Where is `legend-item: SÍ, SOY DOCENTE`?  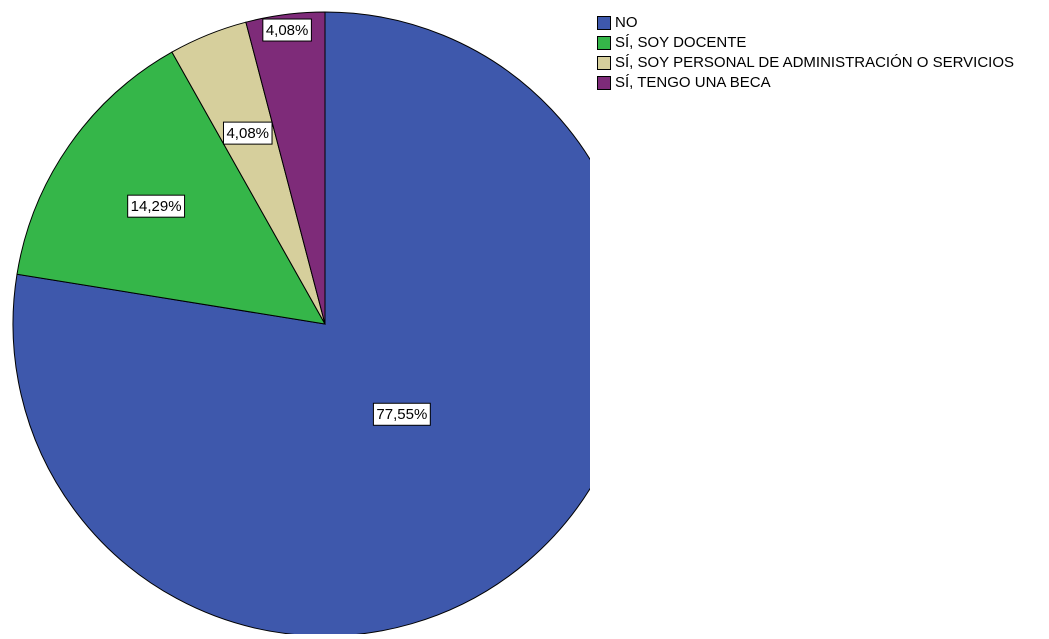 legend-item: SÍ, SOY DOCENTE is located at coordinates (819, 42).